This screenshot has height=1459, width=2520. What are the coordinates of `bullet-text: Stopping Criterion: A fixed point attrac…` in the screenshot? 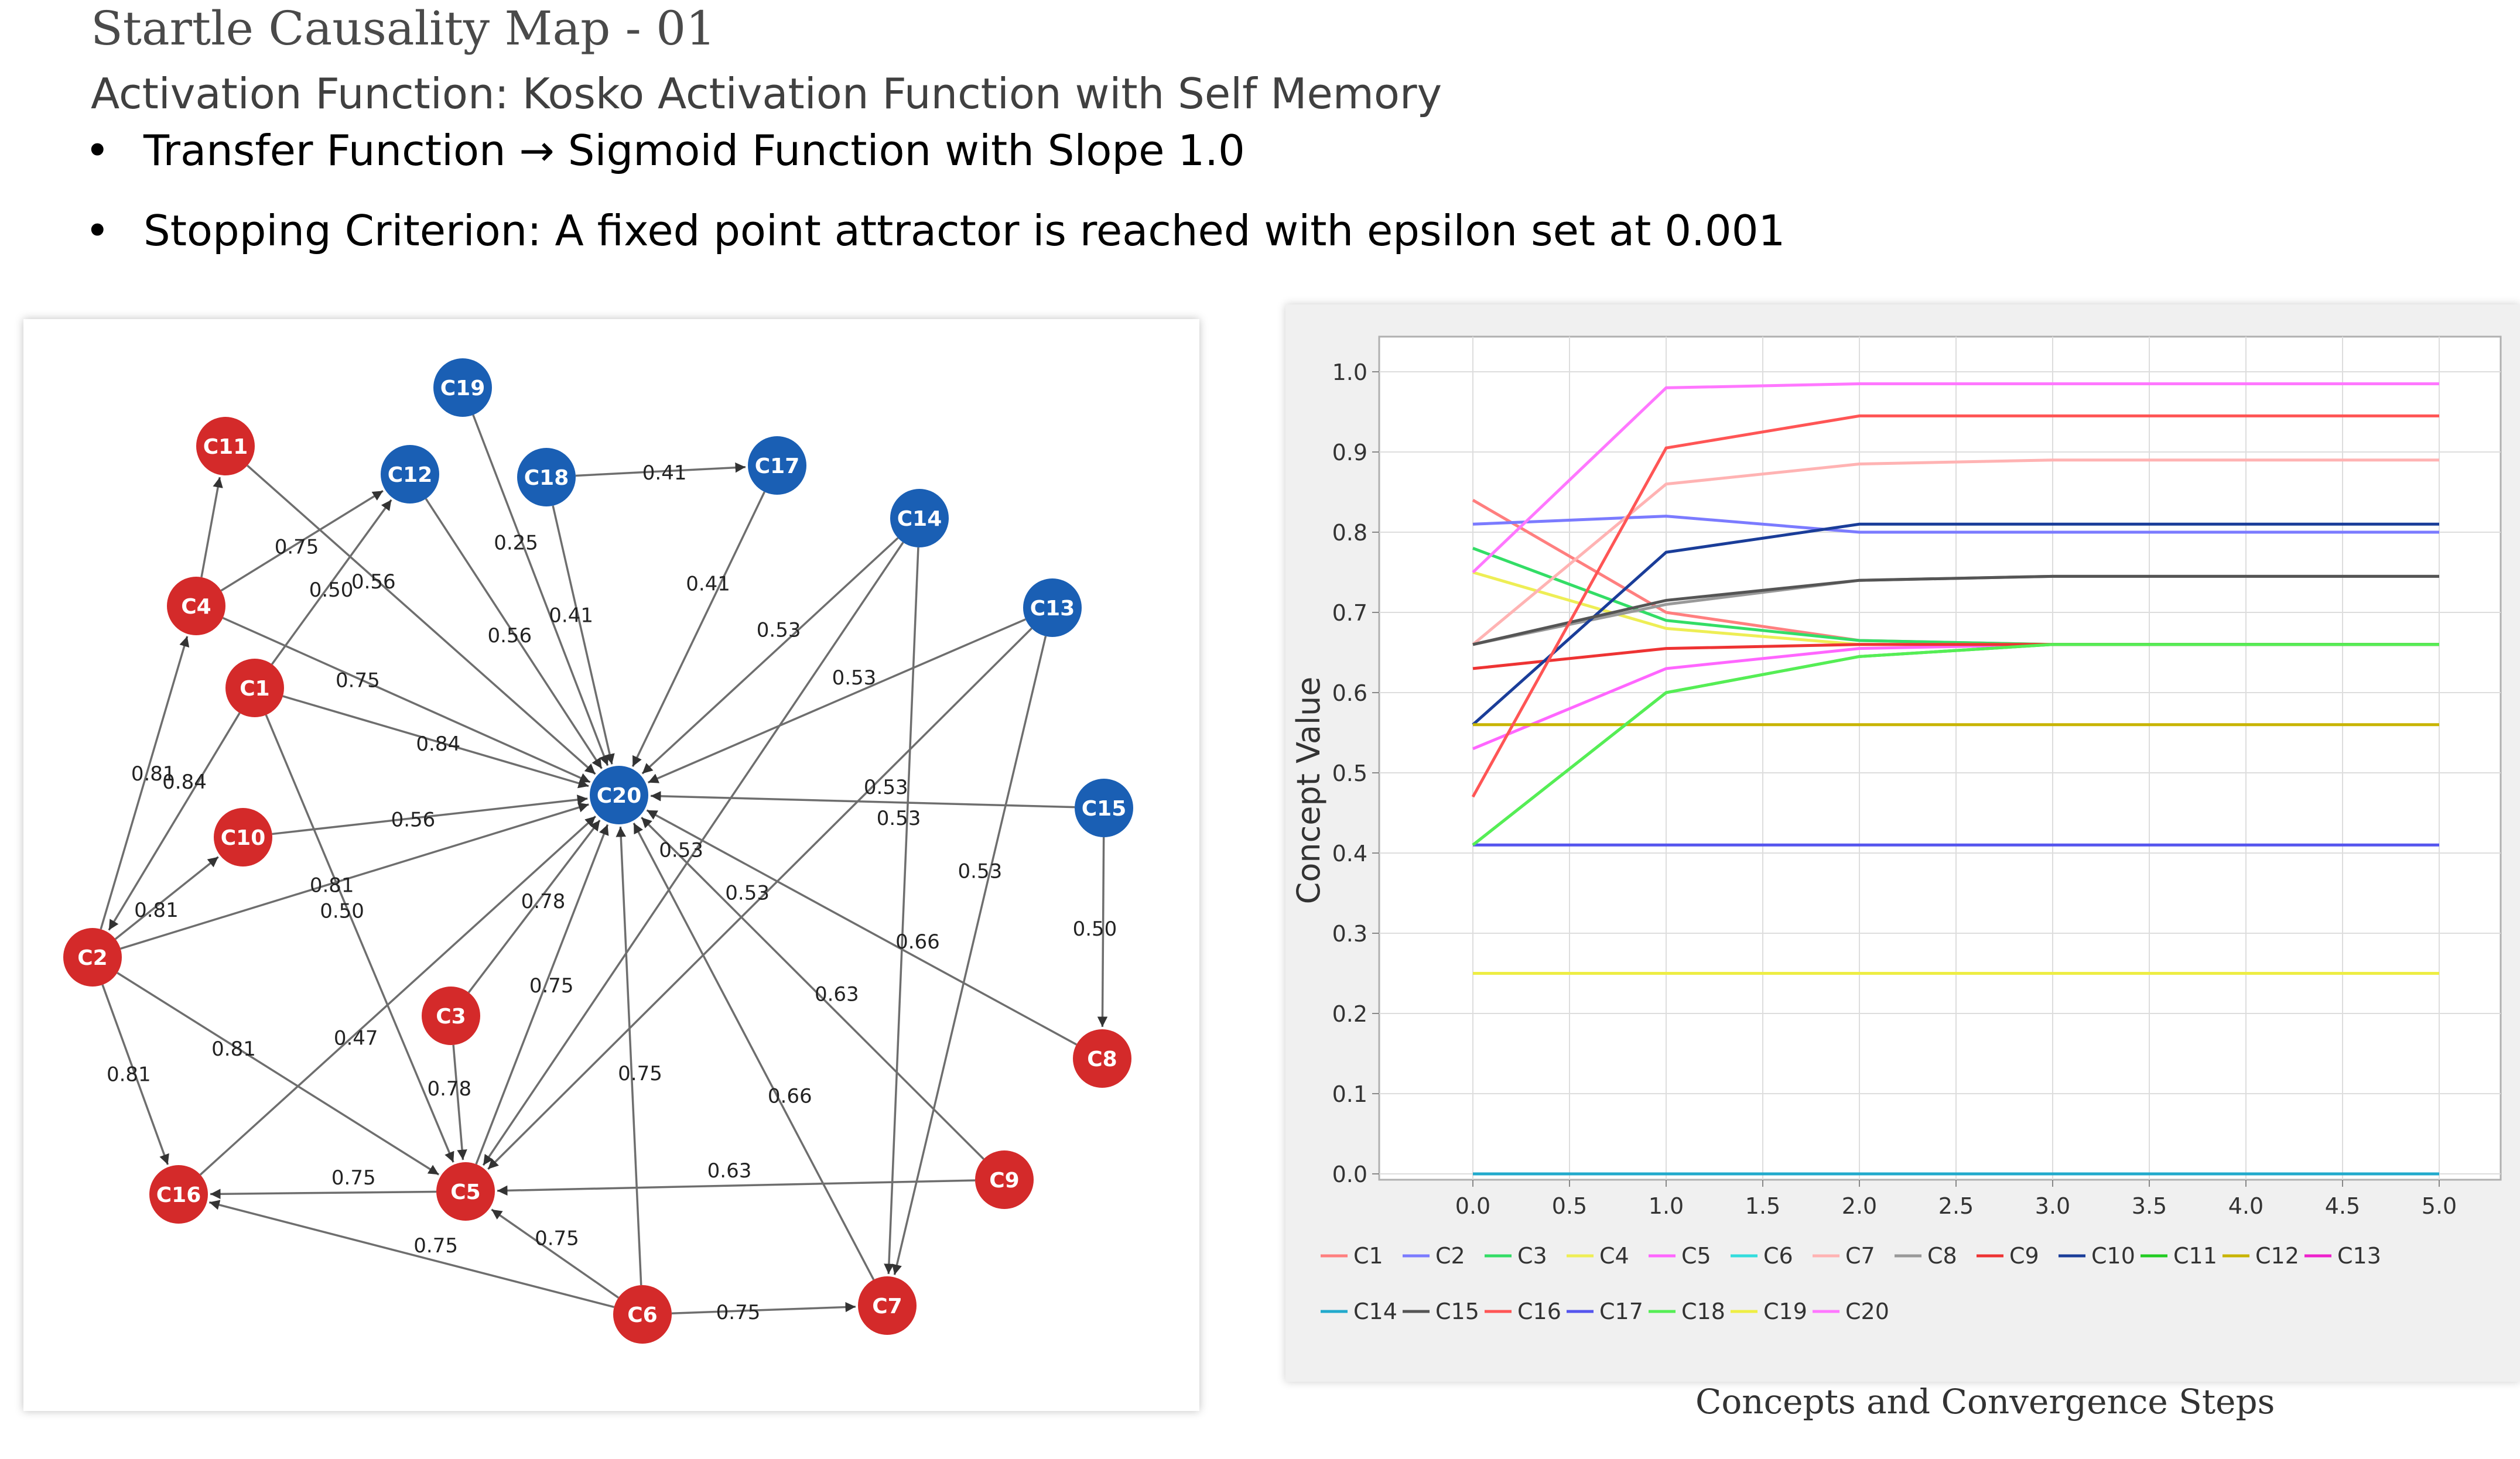 It's located at (964, 230).